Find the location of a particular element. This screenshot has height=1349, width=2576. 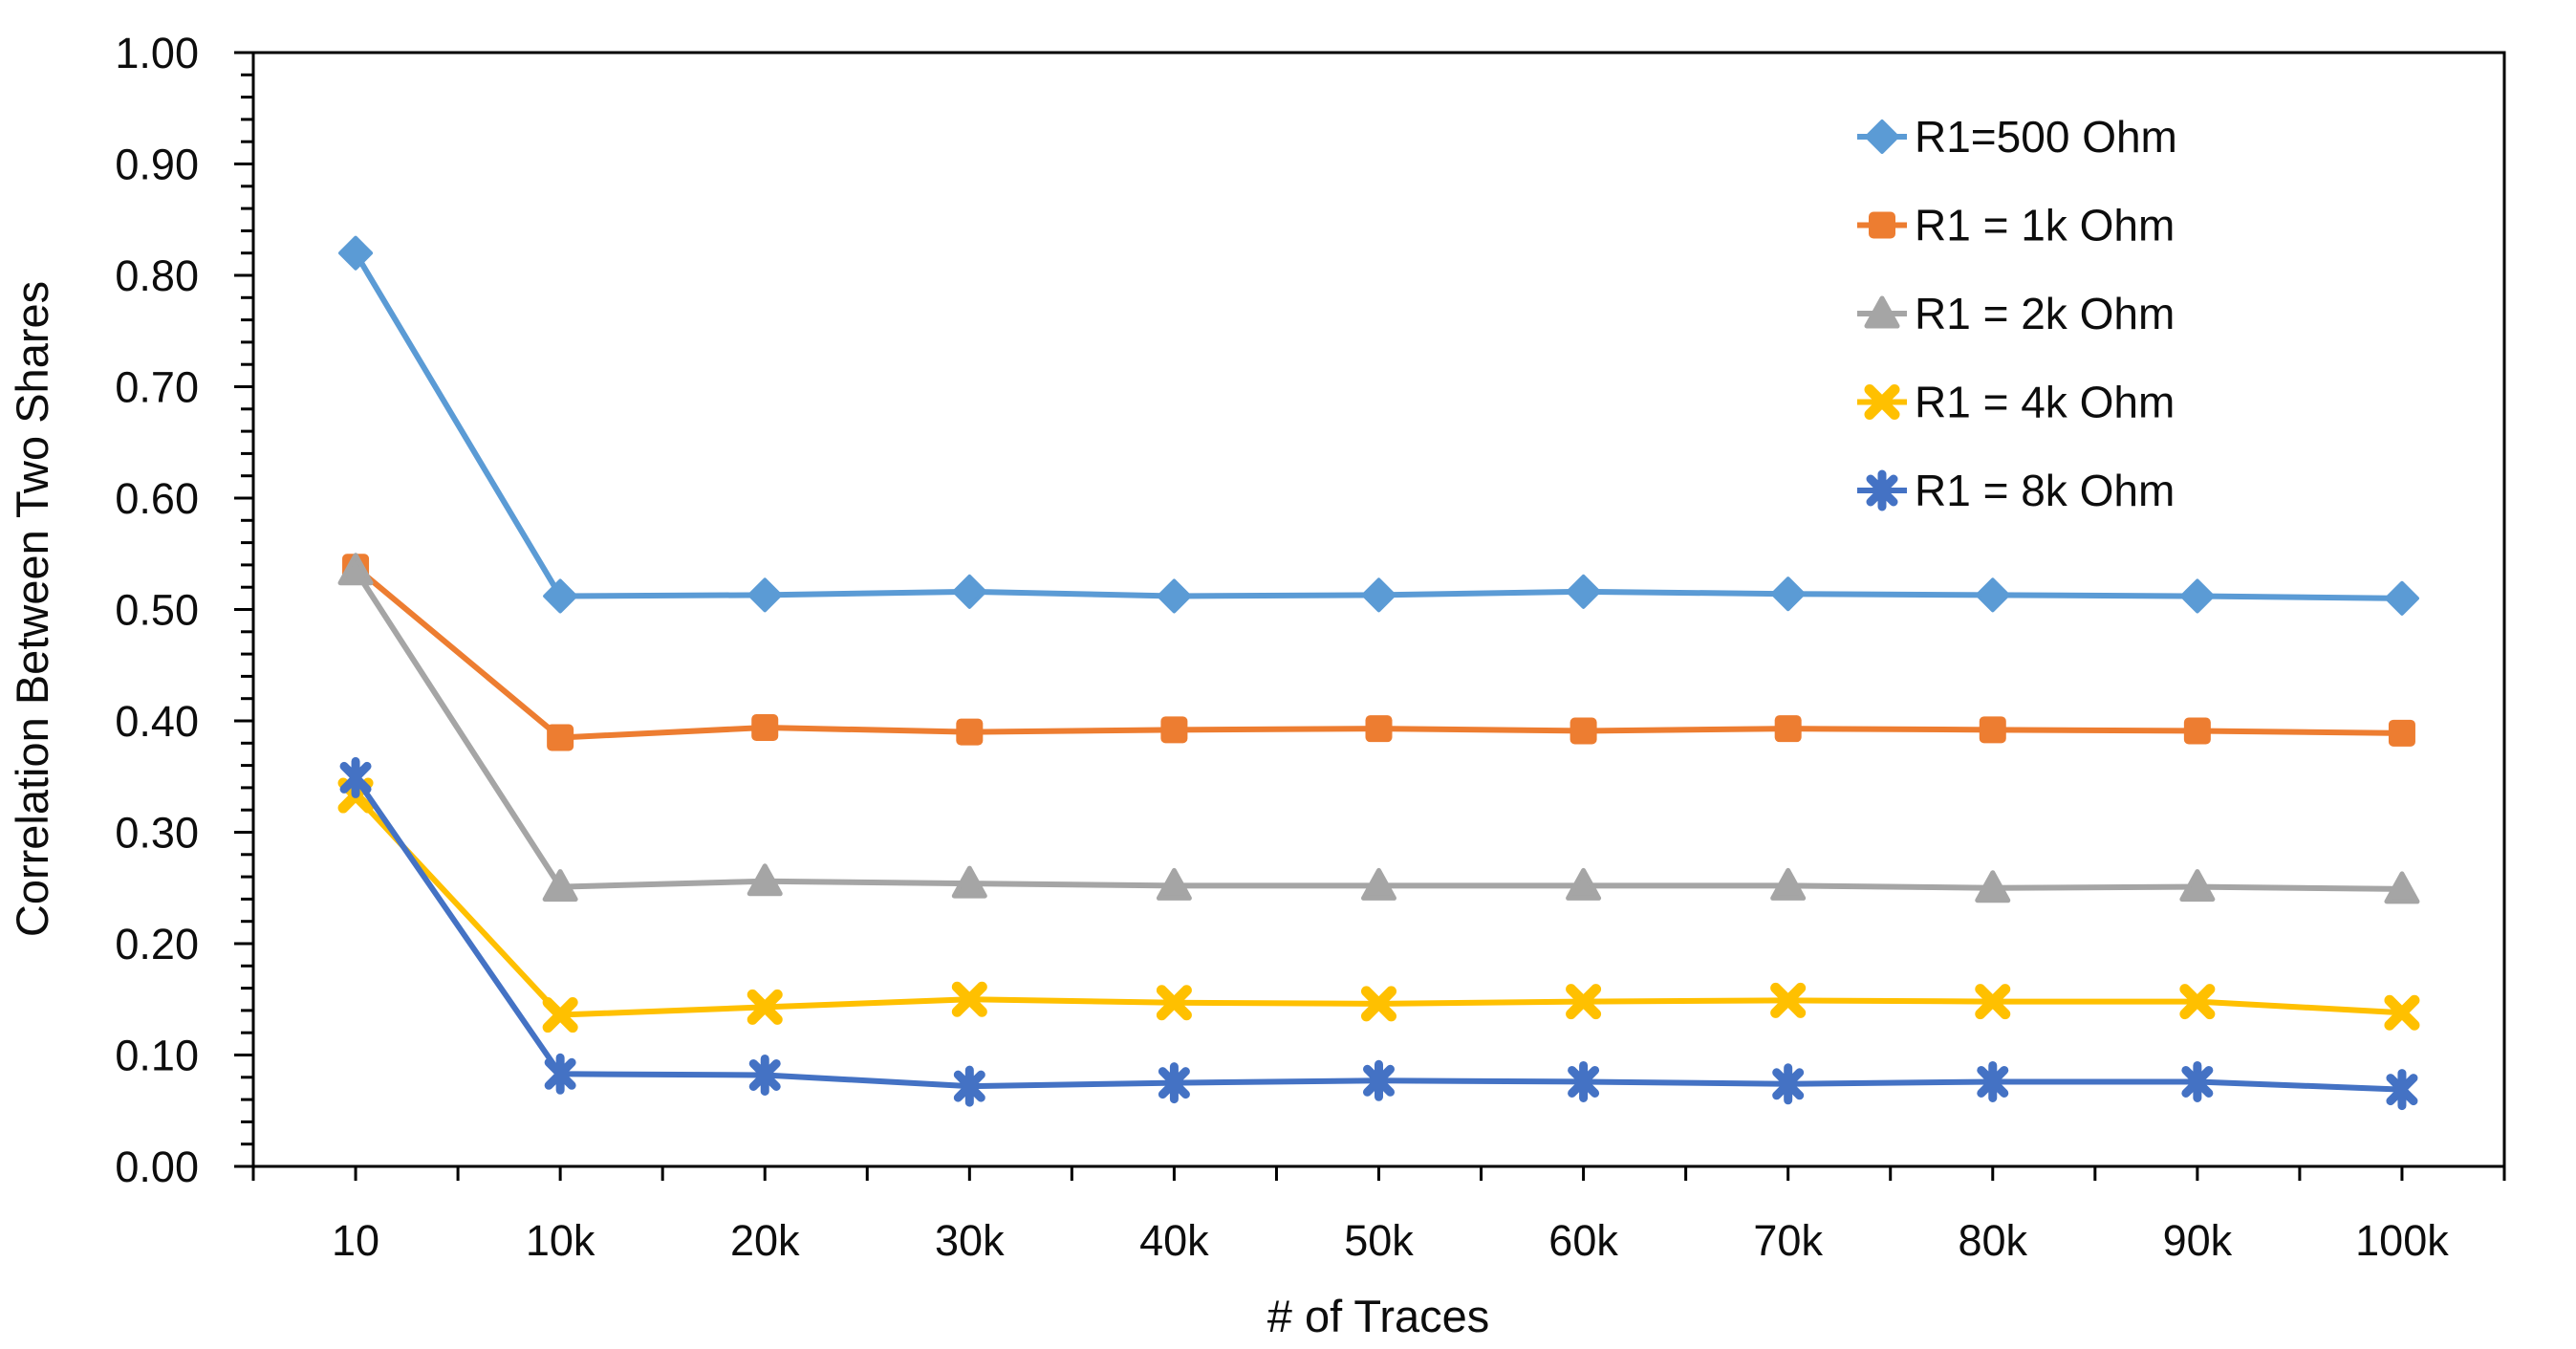

legend-item: R1 = 1k Ohm is located at coordinates (2016, 225).